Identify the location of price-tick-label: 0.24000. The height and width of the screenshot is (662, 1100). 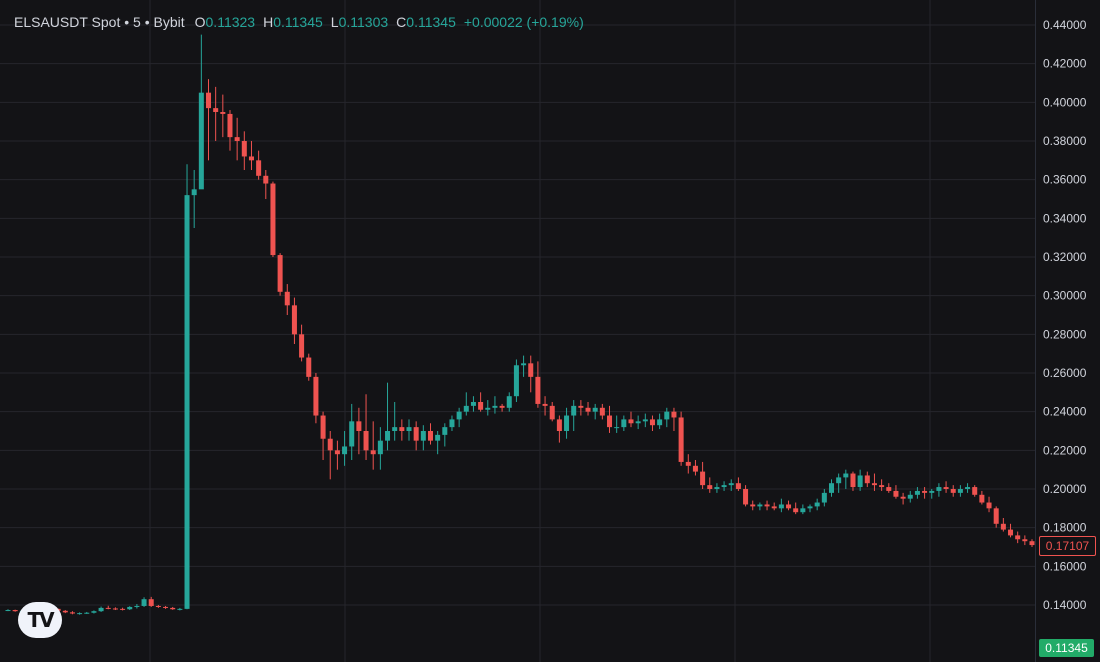
(1065, 412).